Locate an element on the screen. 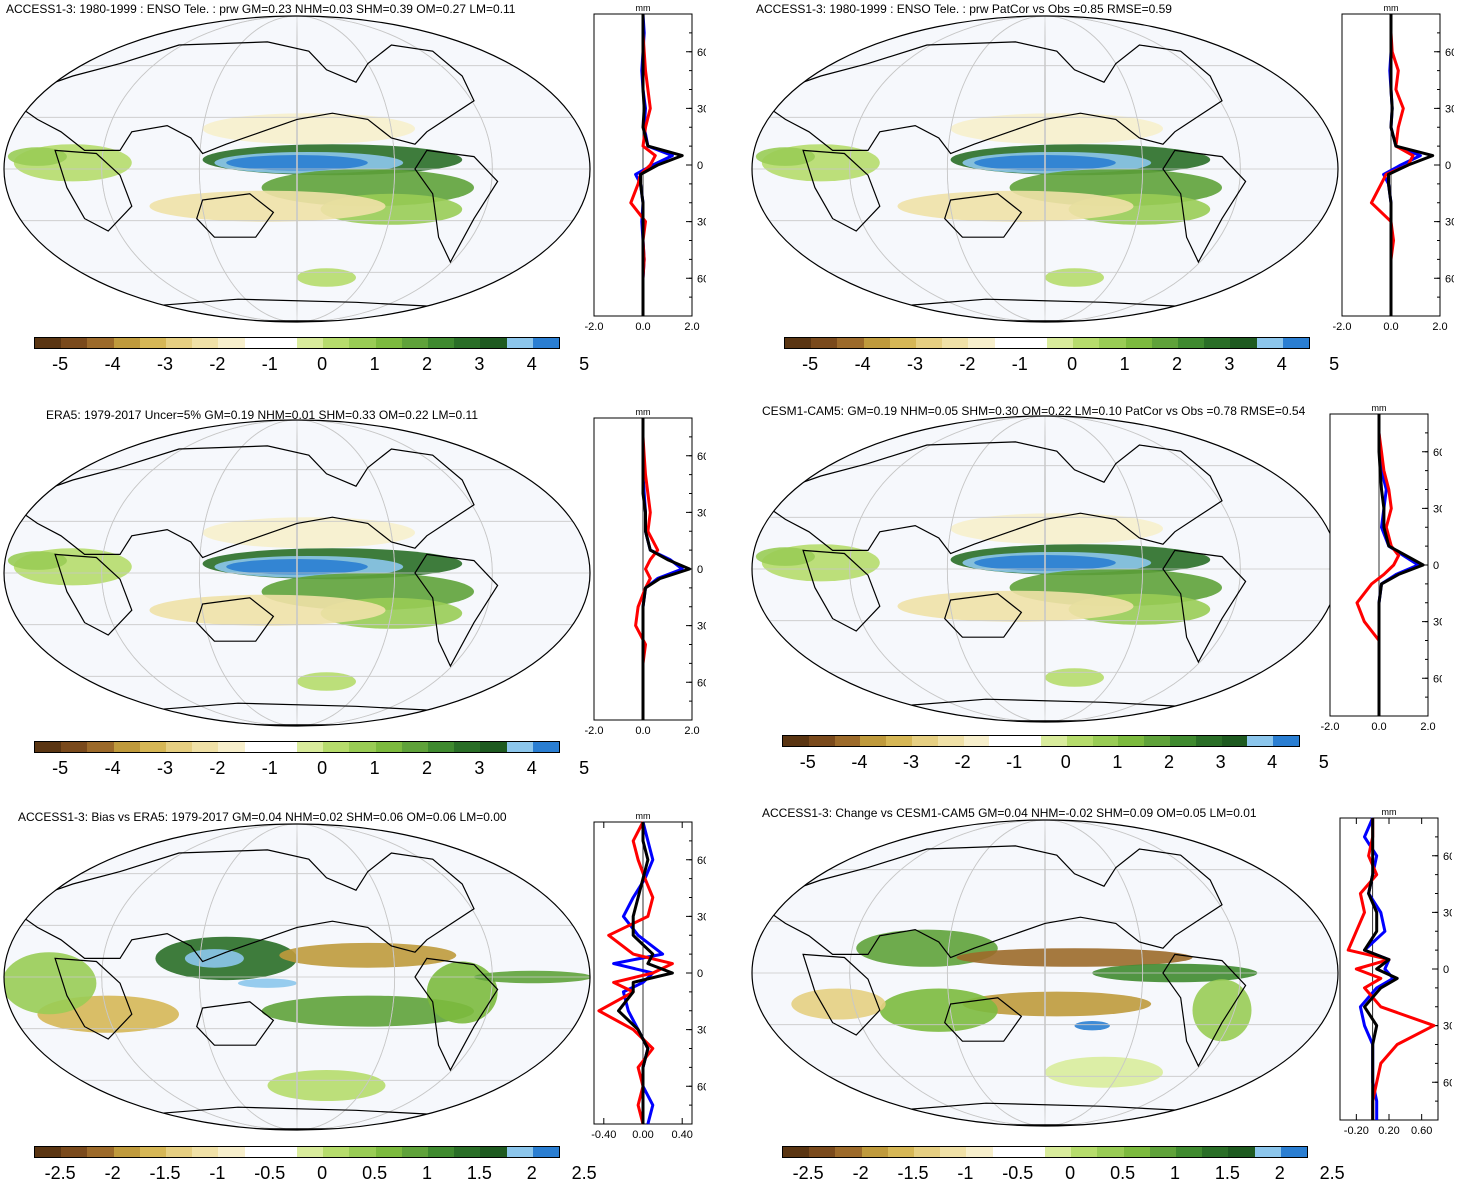  lat-tick-label: 30S is located at coordinates (701, 627).